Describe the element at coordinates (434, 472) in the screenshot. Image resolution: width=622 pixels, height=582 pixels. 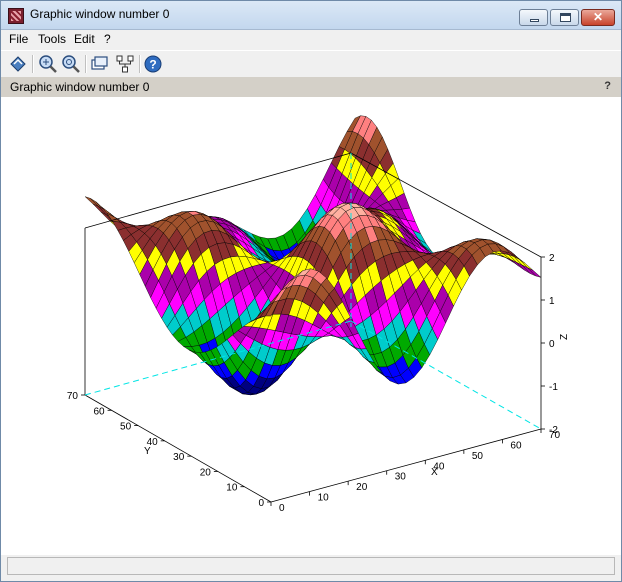
I see `x-axis-label: X` at that location.